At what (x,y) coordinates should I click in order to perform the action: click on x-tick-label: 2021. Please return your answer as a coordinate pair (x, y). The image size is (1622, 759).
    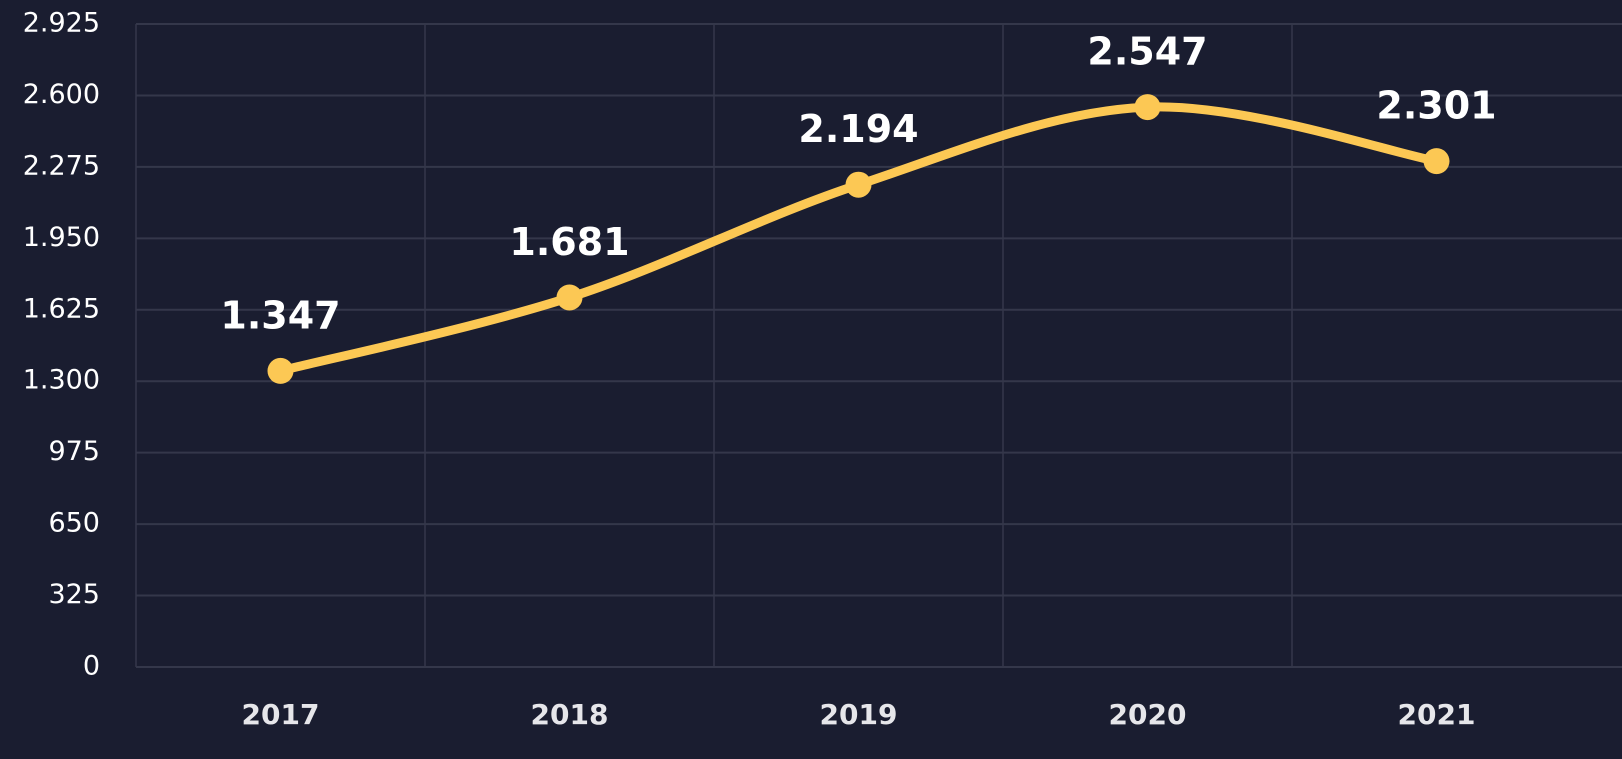
    Looking at the image, I should click on (1437, 714).